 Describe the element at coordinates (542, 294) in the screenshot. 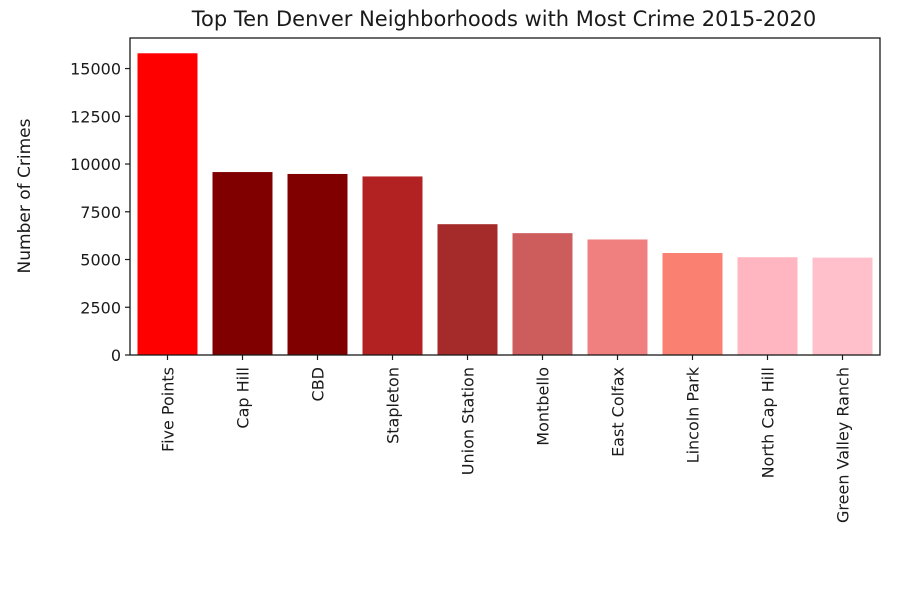

I see `bar-montbello` at that location.